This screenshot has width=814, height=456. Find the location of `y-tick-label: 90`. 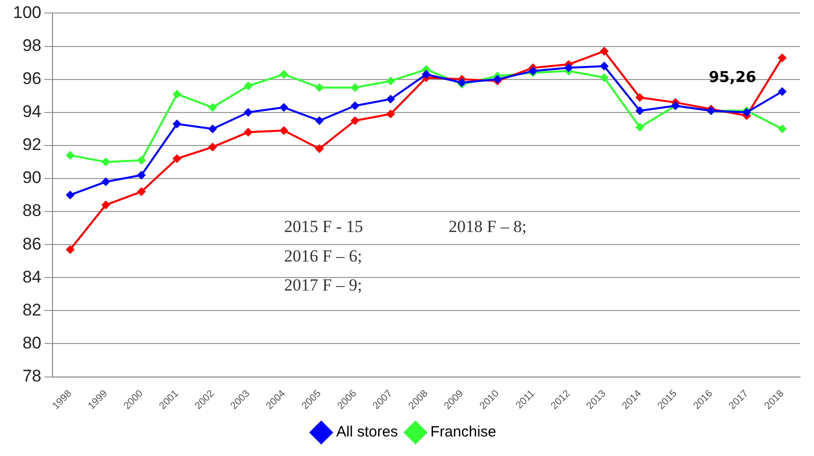

y-tick-label: 90 is located at coordinates (32, 178).